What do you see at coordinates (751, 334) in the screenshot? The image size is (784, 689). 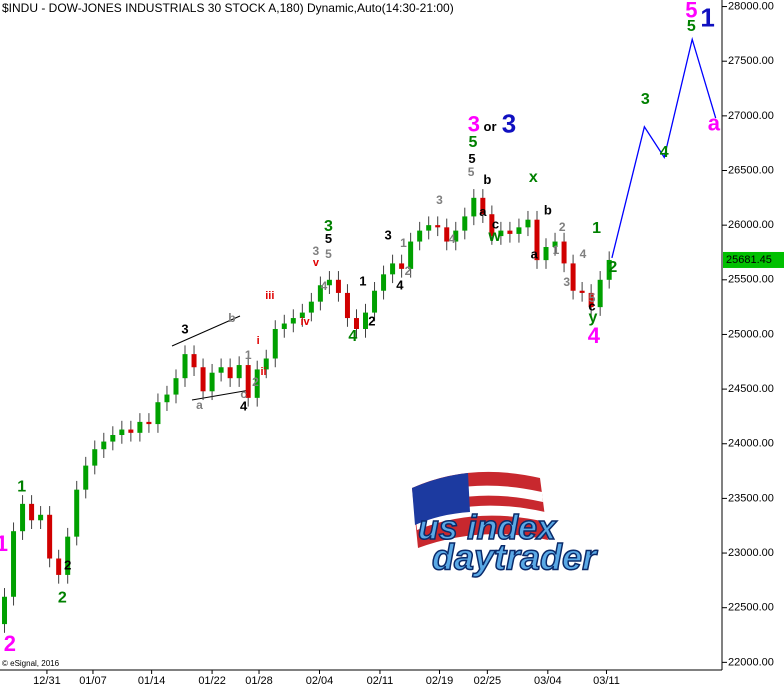 I see `y-tick-label: 25000.00` at bounding box center [751, 334].